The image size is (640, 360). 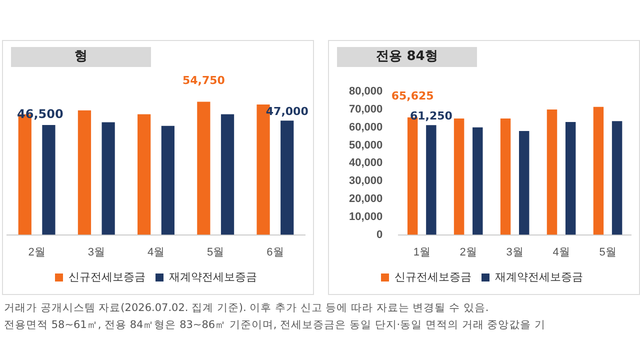 What do you see at coordinates (247, 308) in the screenshot?
I see `text: 거래가 공개시스템 자료(2026.07.02. 집계 기준). 이후 추가 신고 등에 따라 자료는 변경될 수 있음.` at bounding box center [247, 308].